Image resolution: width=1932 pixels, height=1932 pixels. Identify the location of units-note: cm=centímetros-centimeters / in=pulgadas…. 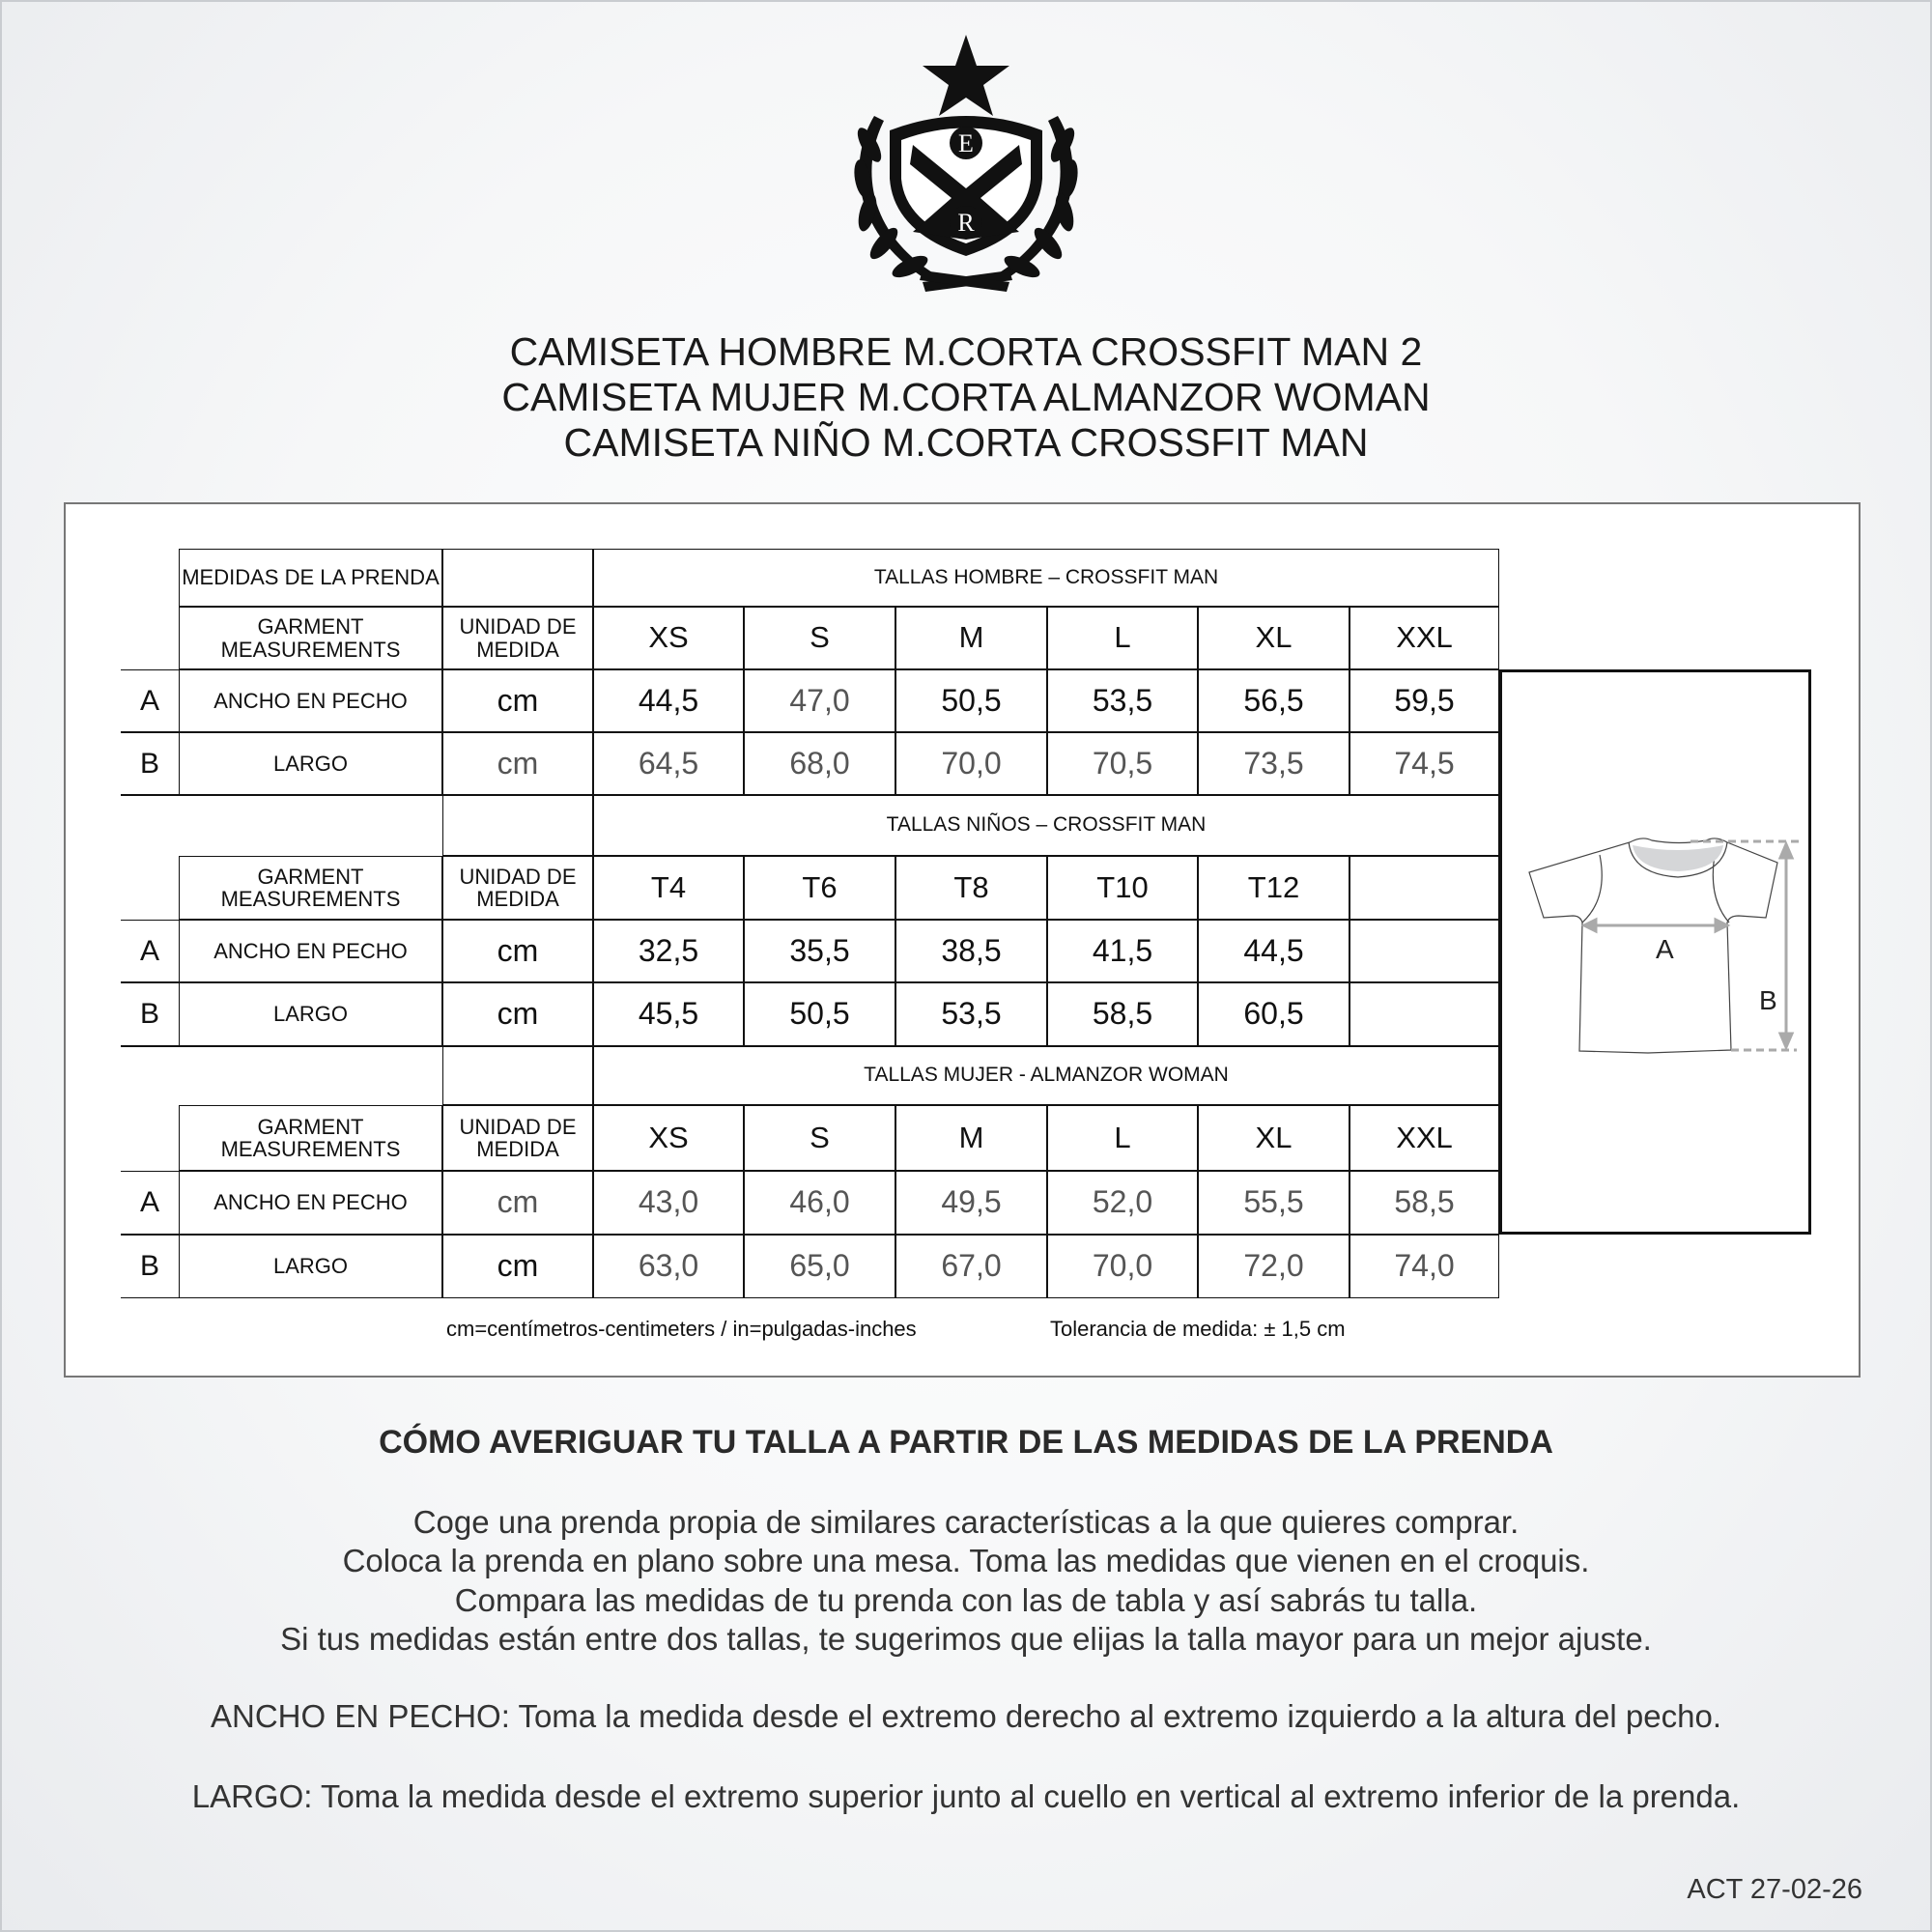
(681, 1329).